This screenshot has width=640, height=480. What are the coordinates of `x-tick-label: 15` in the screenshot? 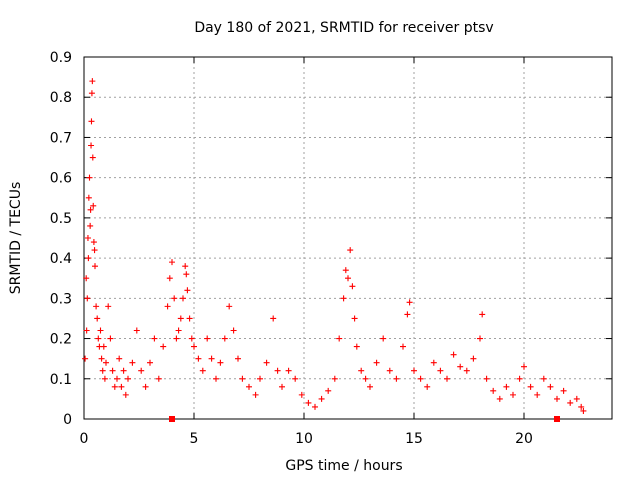 It's located at (414, 439).